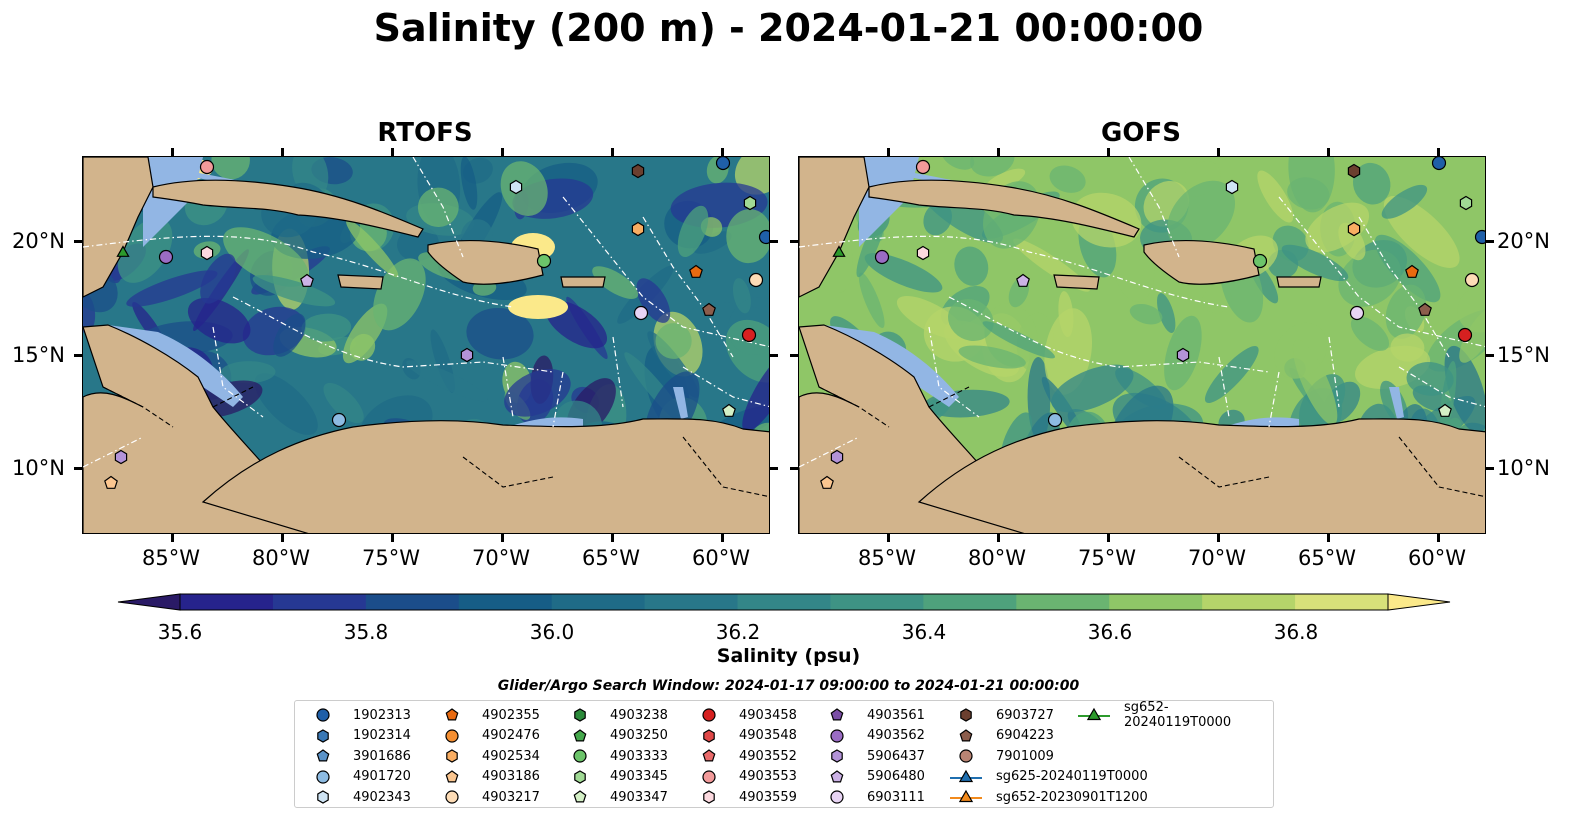 This screenshot has width=1577, height=826. What do you see at coordinates (924, 632) in the screenshot?
I see `colorbar-tick-36-4: 36.4` at bounding box center [924, 632].